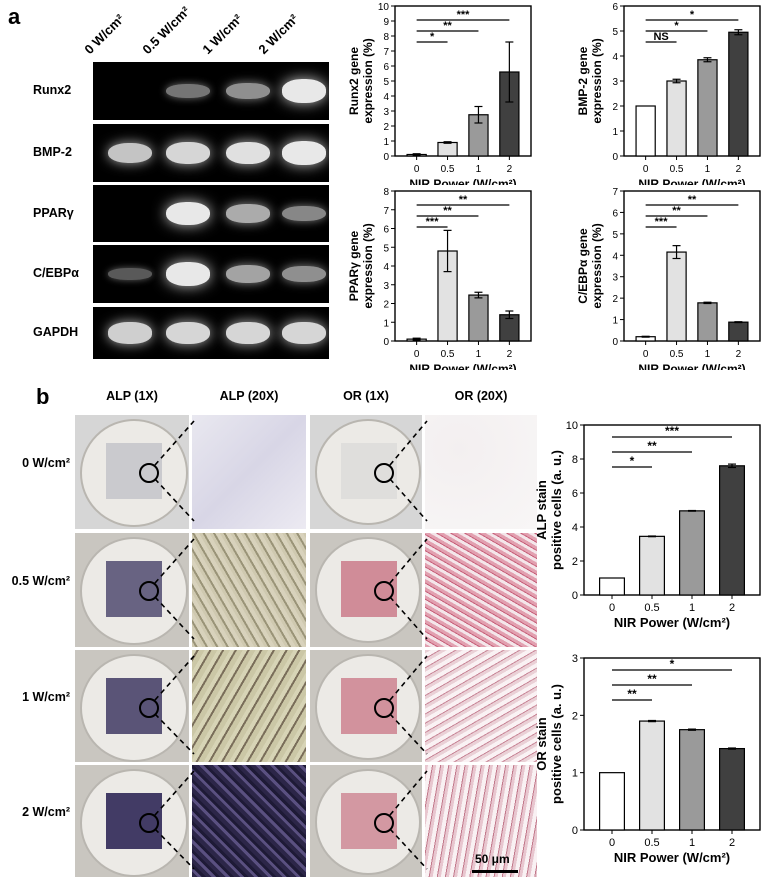 The width and height of the screenshot is (777, 879). Describe the element at coordinates (46, 463) in the screenshot. I see `stain-row-label: 0 W/cm²` at that location.